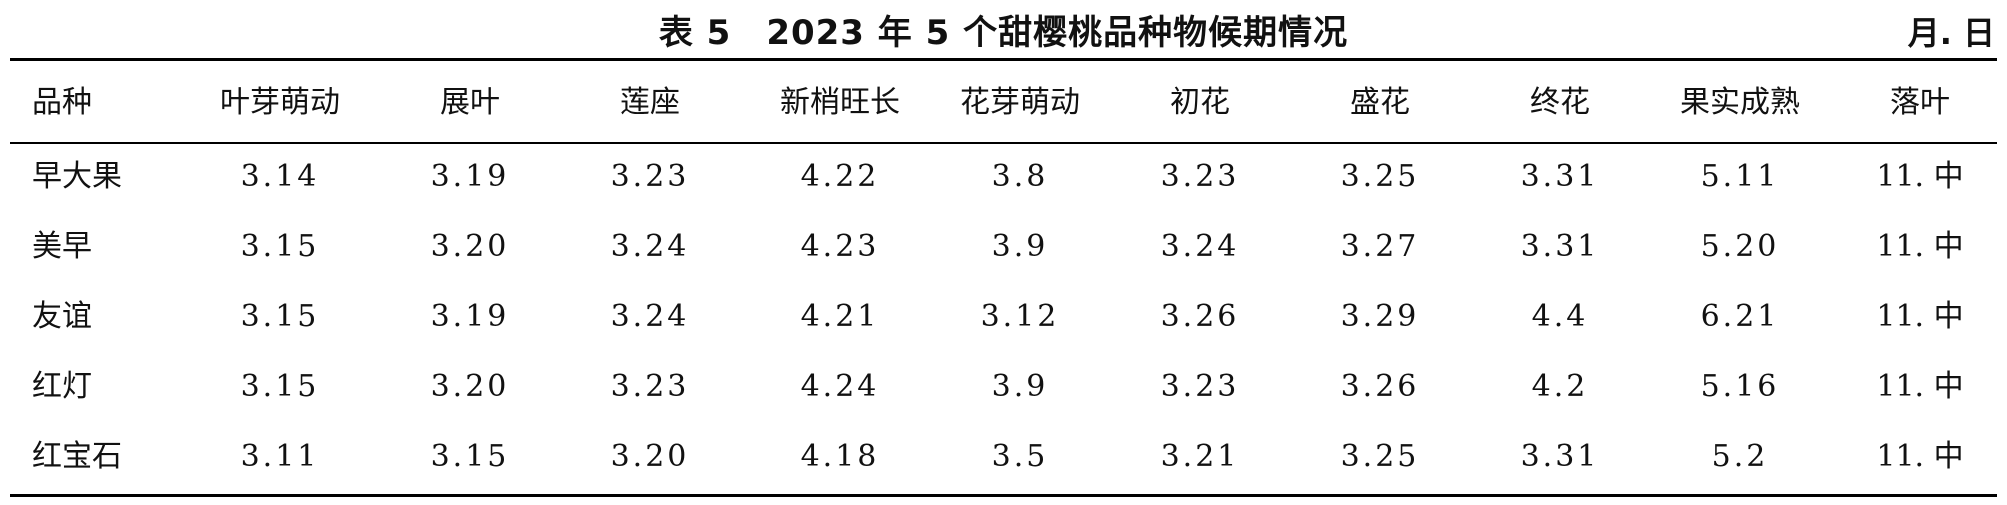 The height and width of the screenshot is (505, 2007). What do you see at coordinates (1740, 386) in the screenshot?
I see `table-cell: 5.16` at bounding box center [1740, 386].